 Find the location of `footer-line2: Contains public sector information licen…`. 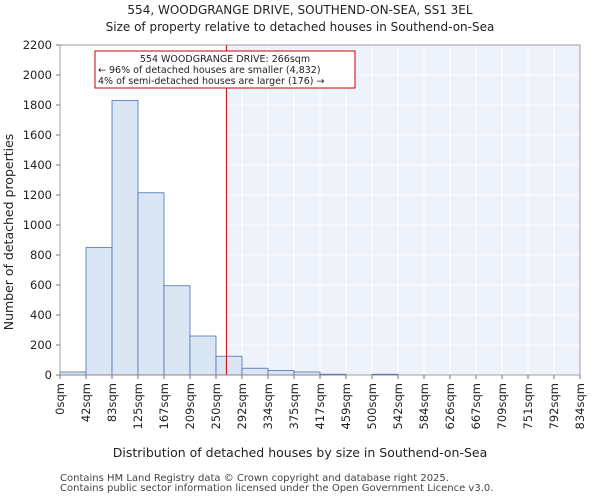

footer-line2: Contains public sector information licen… is located at coordinates (277, 488).